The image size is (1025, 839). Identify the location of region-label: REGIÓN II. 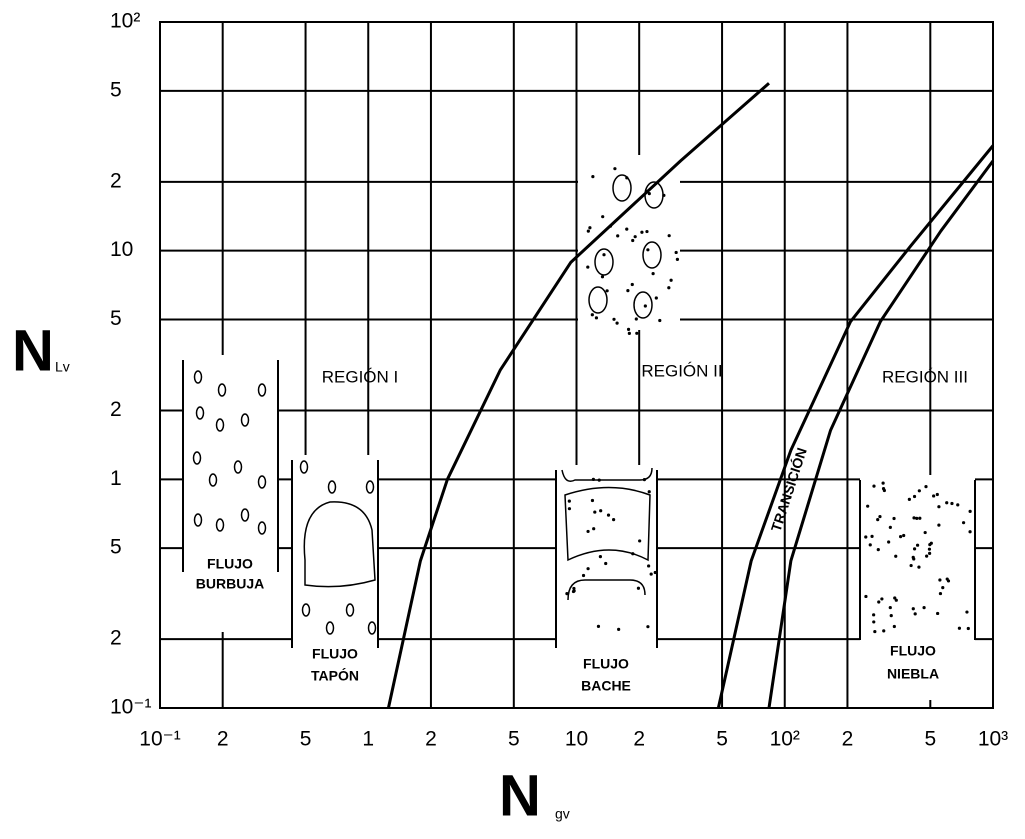
(681, 370).